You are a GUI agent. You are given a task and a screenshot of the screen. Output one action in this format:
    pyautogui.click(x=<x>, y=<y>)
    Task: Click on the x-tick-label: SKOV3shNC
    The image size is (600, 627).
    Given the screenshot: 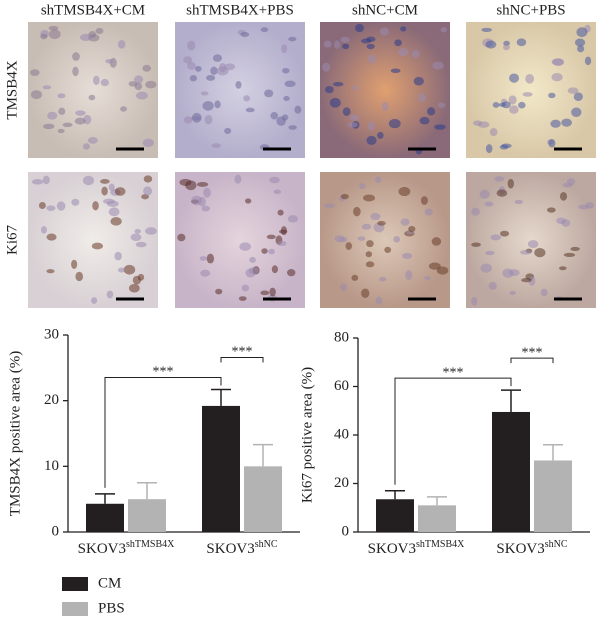 What is the action you would take?
    pyautogui.click(x=241, y=548)
    